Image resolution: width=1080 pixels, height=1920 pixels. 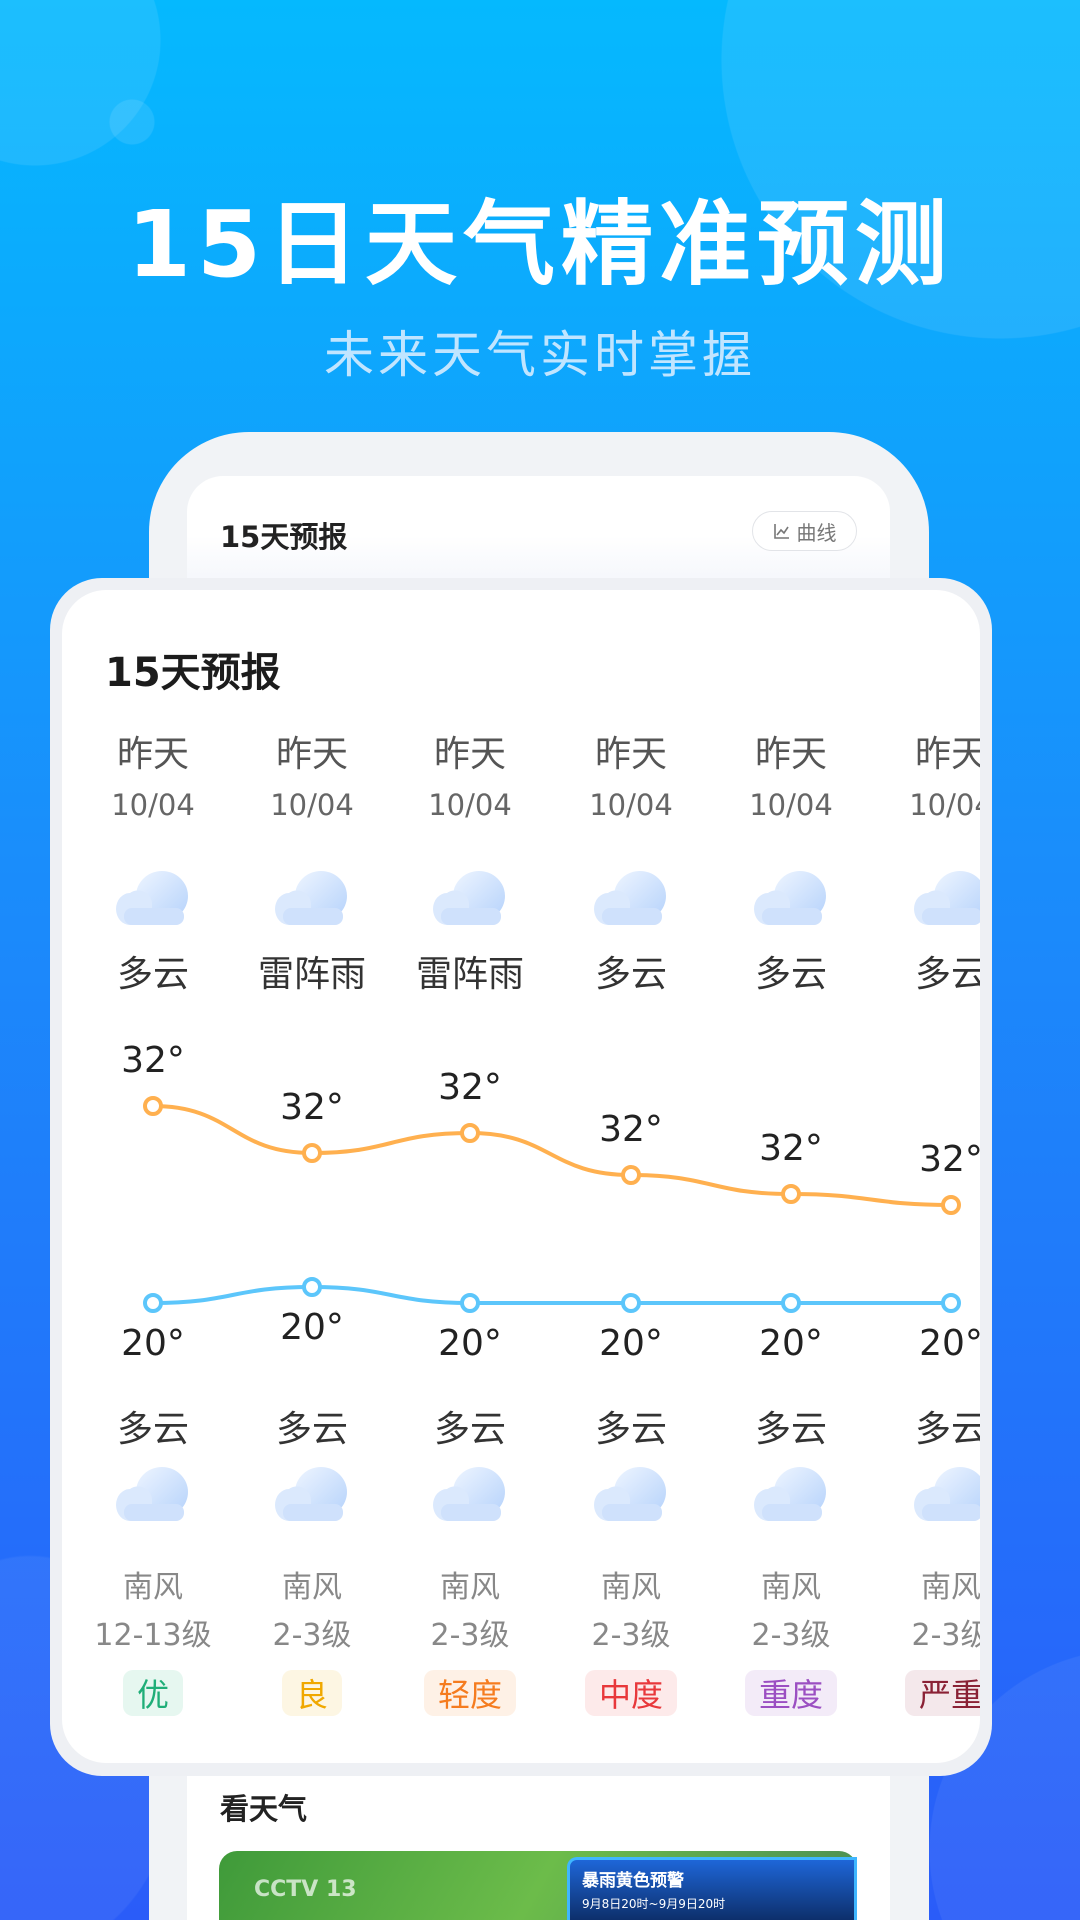 What do you see at coordinates (193, 673) in the screenshot?
I see `forecast-title: 15天预报` at bounding box center [193, 673].